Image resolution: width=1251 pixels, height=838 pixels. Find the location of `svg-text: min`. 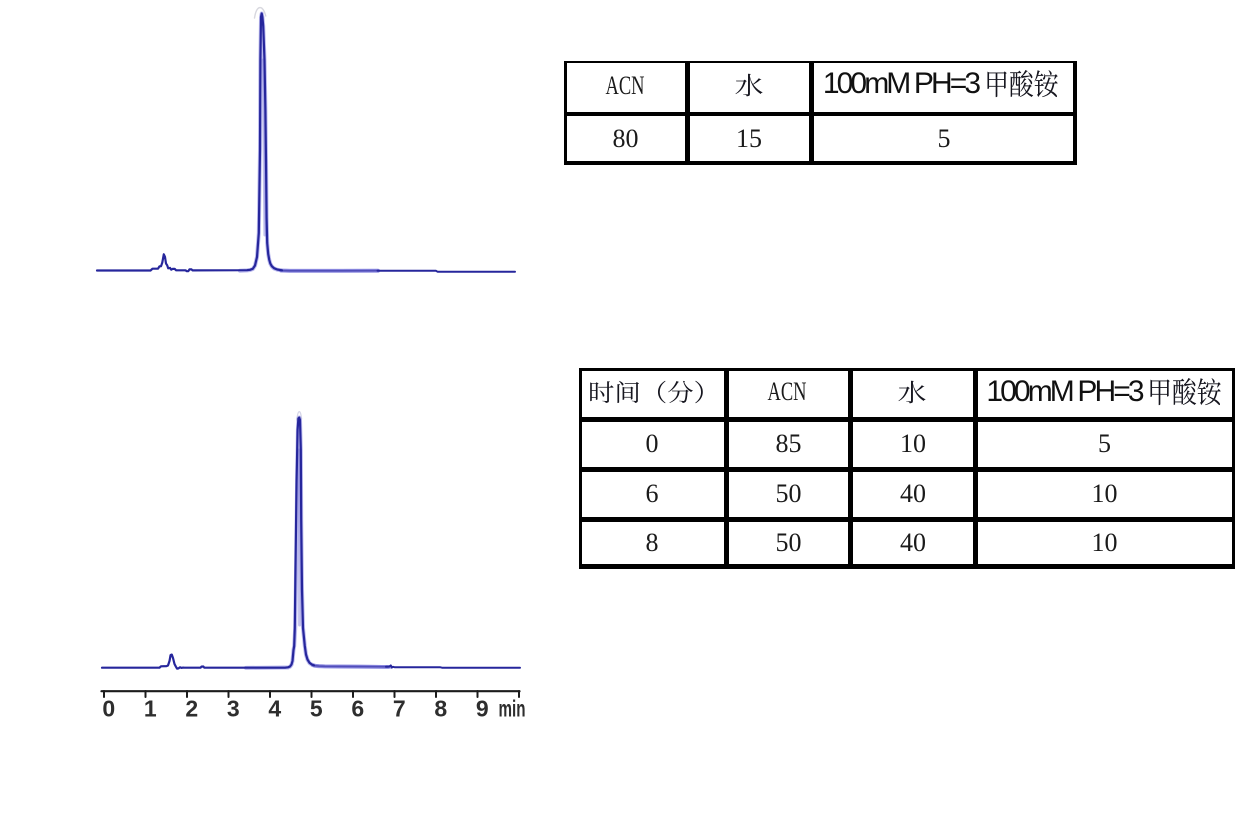

svg-text: min is located at coordinates (512, 709).